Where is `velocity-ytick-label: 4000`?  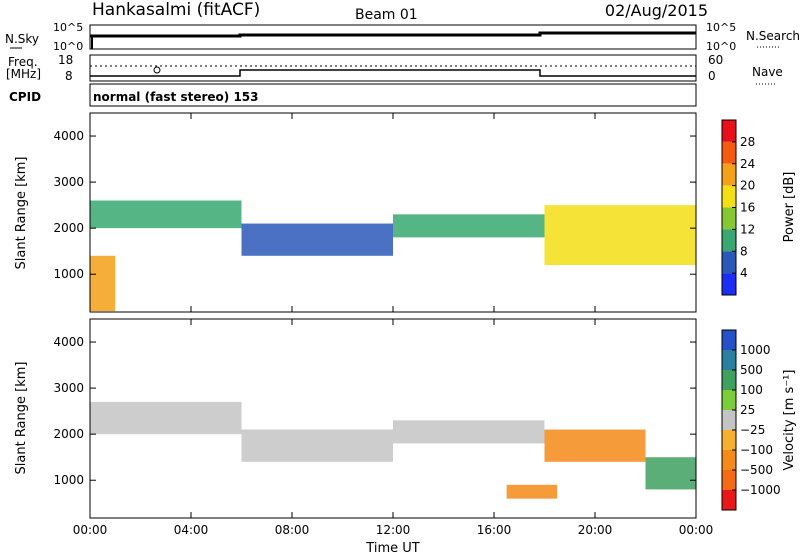 velocity-ytick-label: 4000 is located at coordinates (68, 342).